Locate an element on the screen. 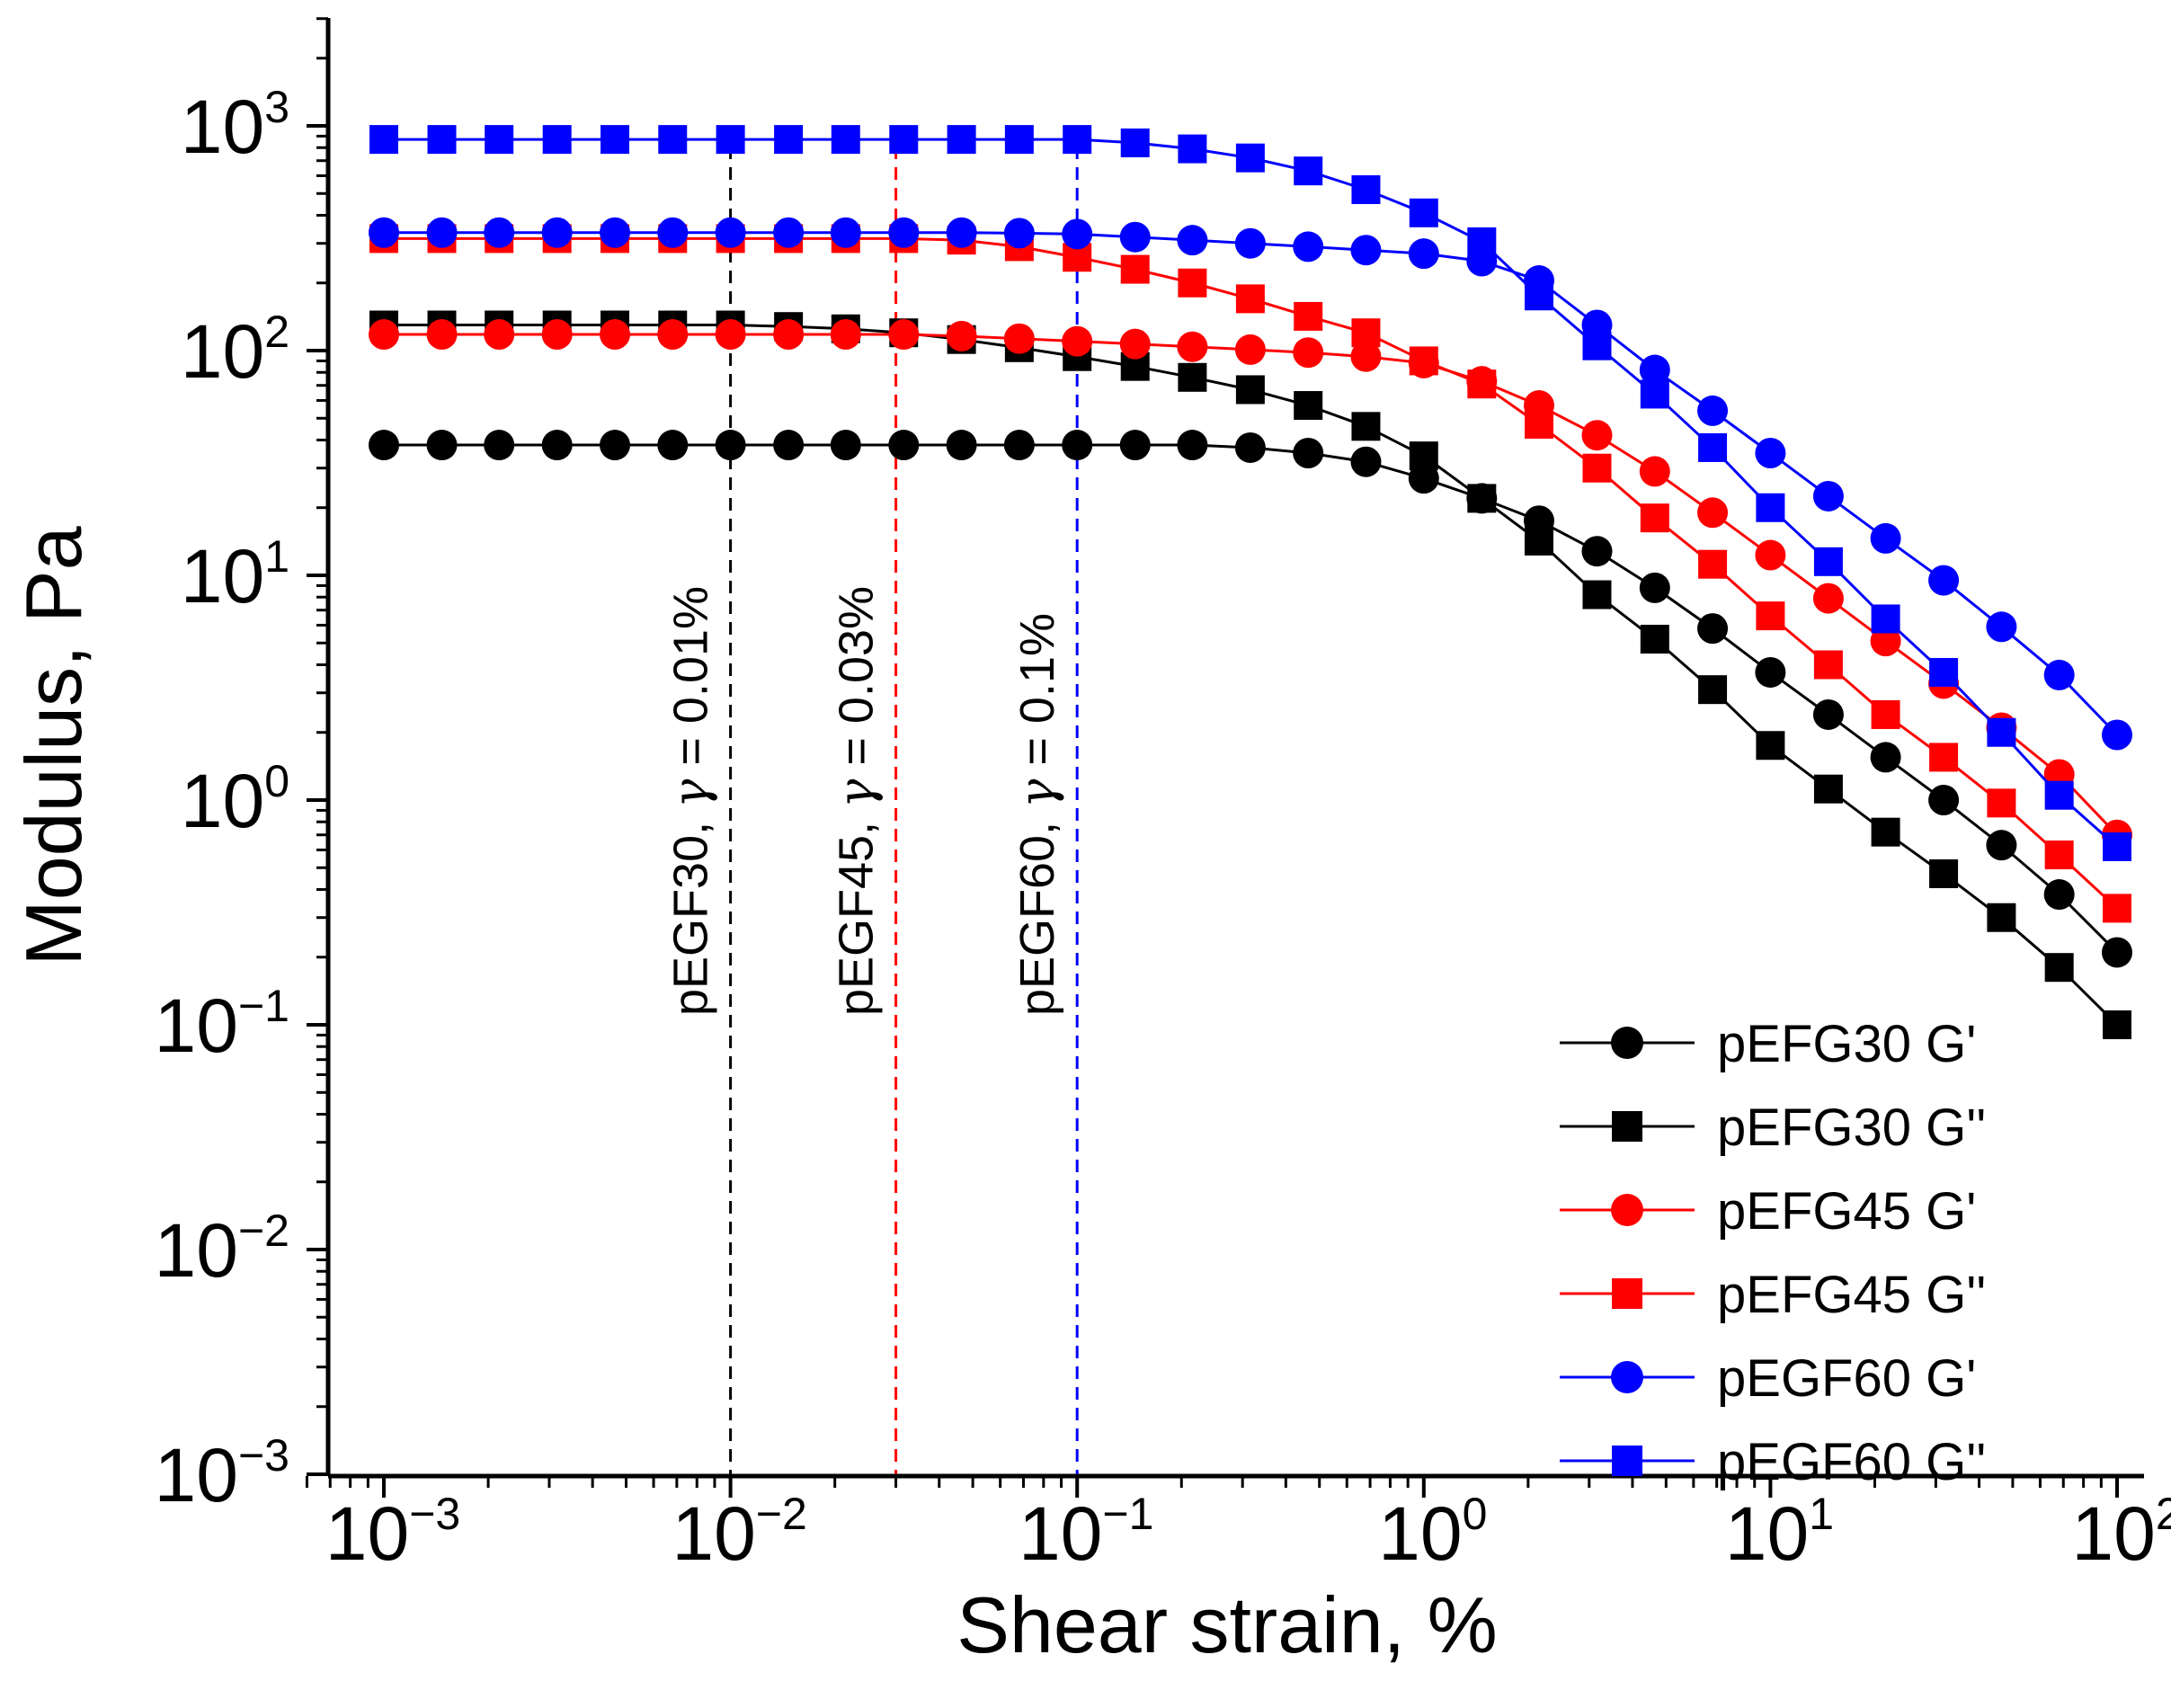 This screenshot has width=2171, height=1708. legend-entry-1: pEFG30 G' is located at coordinates (1768, 1044).